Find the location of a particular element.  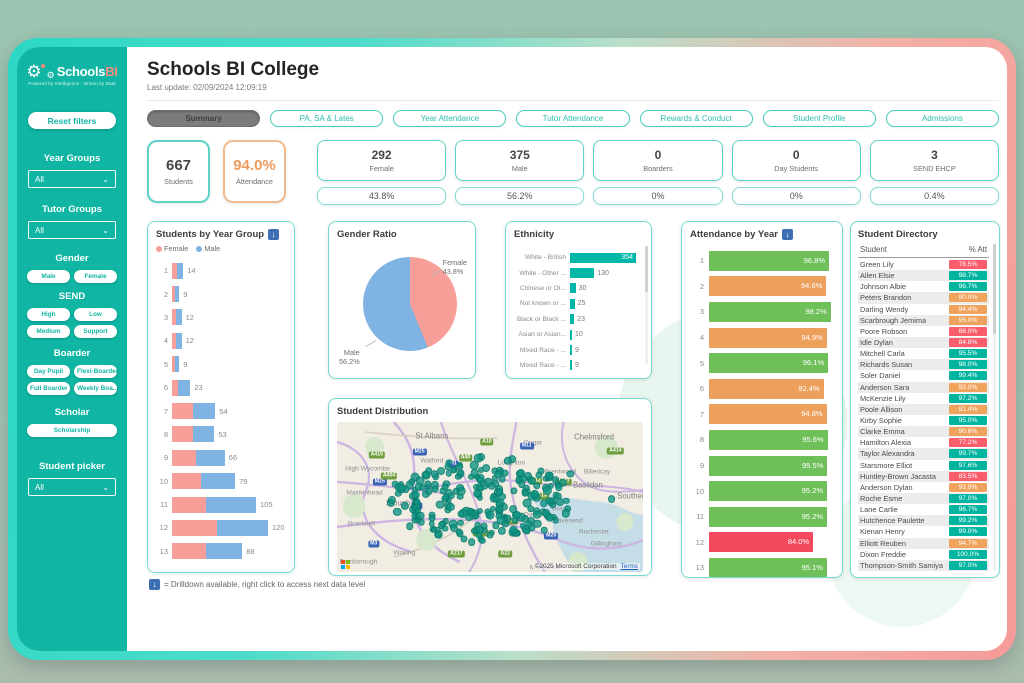

ethnicity-bar: 354 is located at coordinates (603, 257).